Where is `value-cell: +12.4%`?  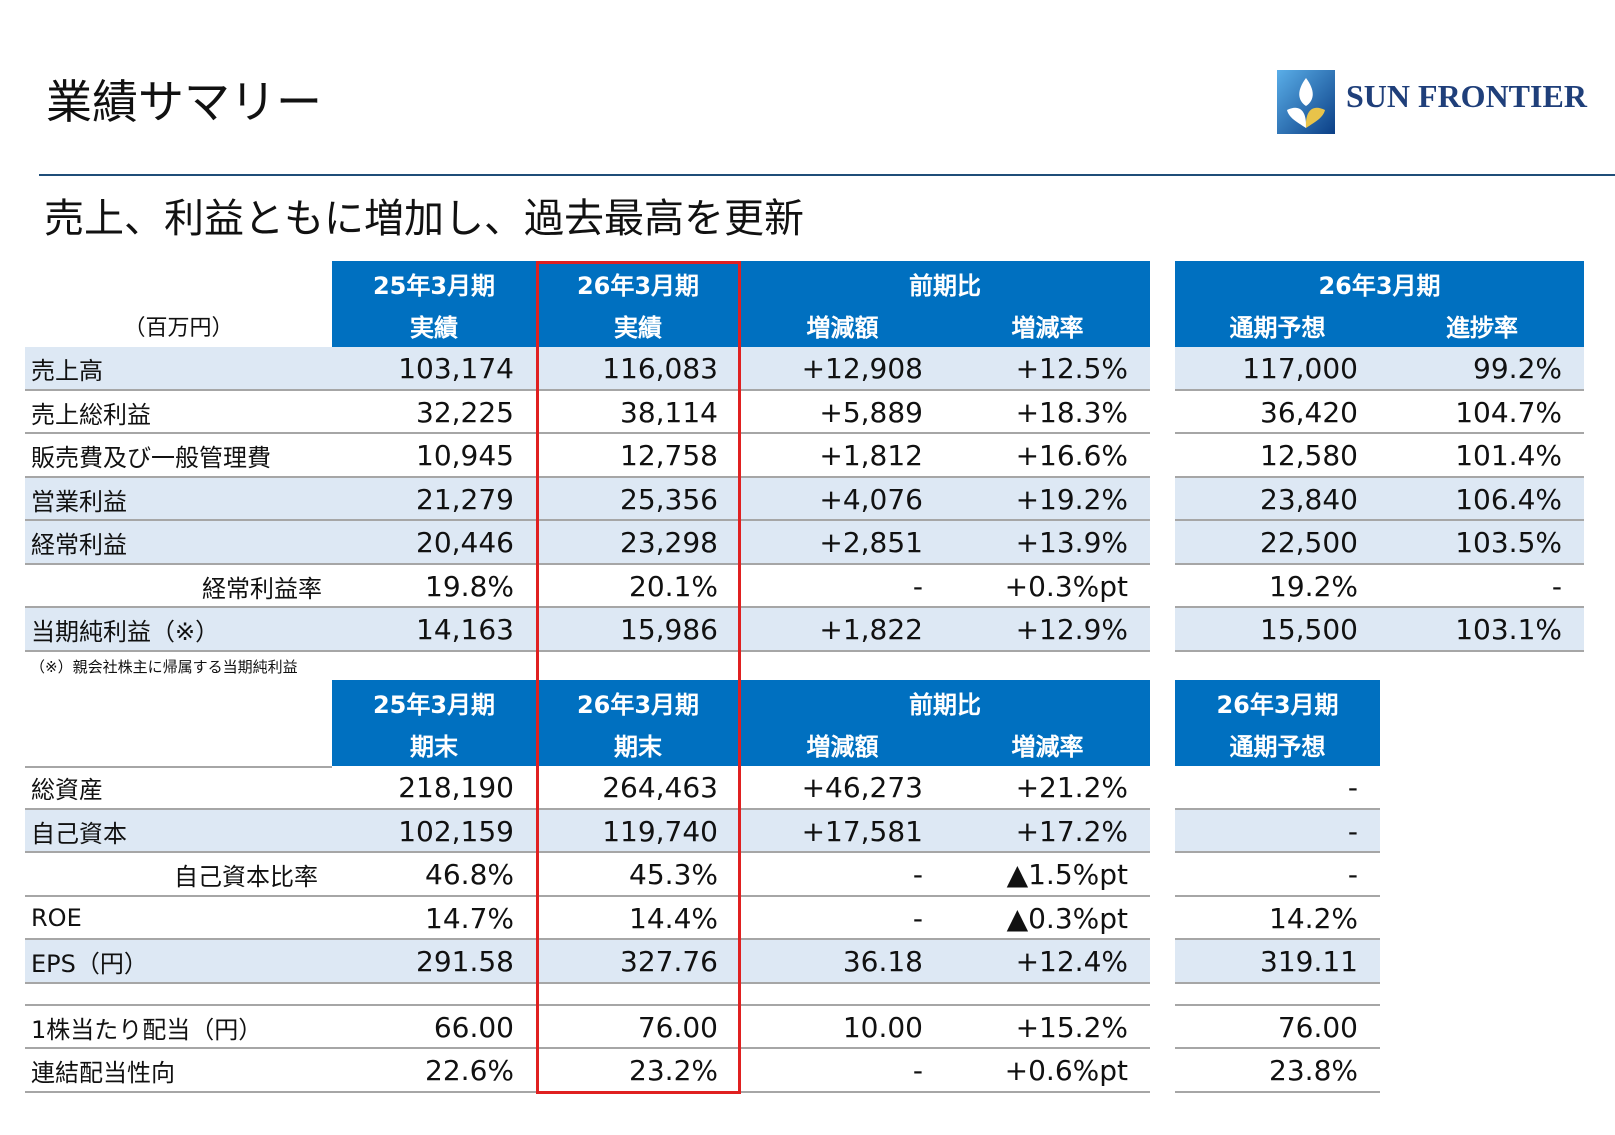
value-cell: +12.4% is located at coordinates (1071, 962).